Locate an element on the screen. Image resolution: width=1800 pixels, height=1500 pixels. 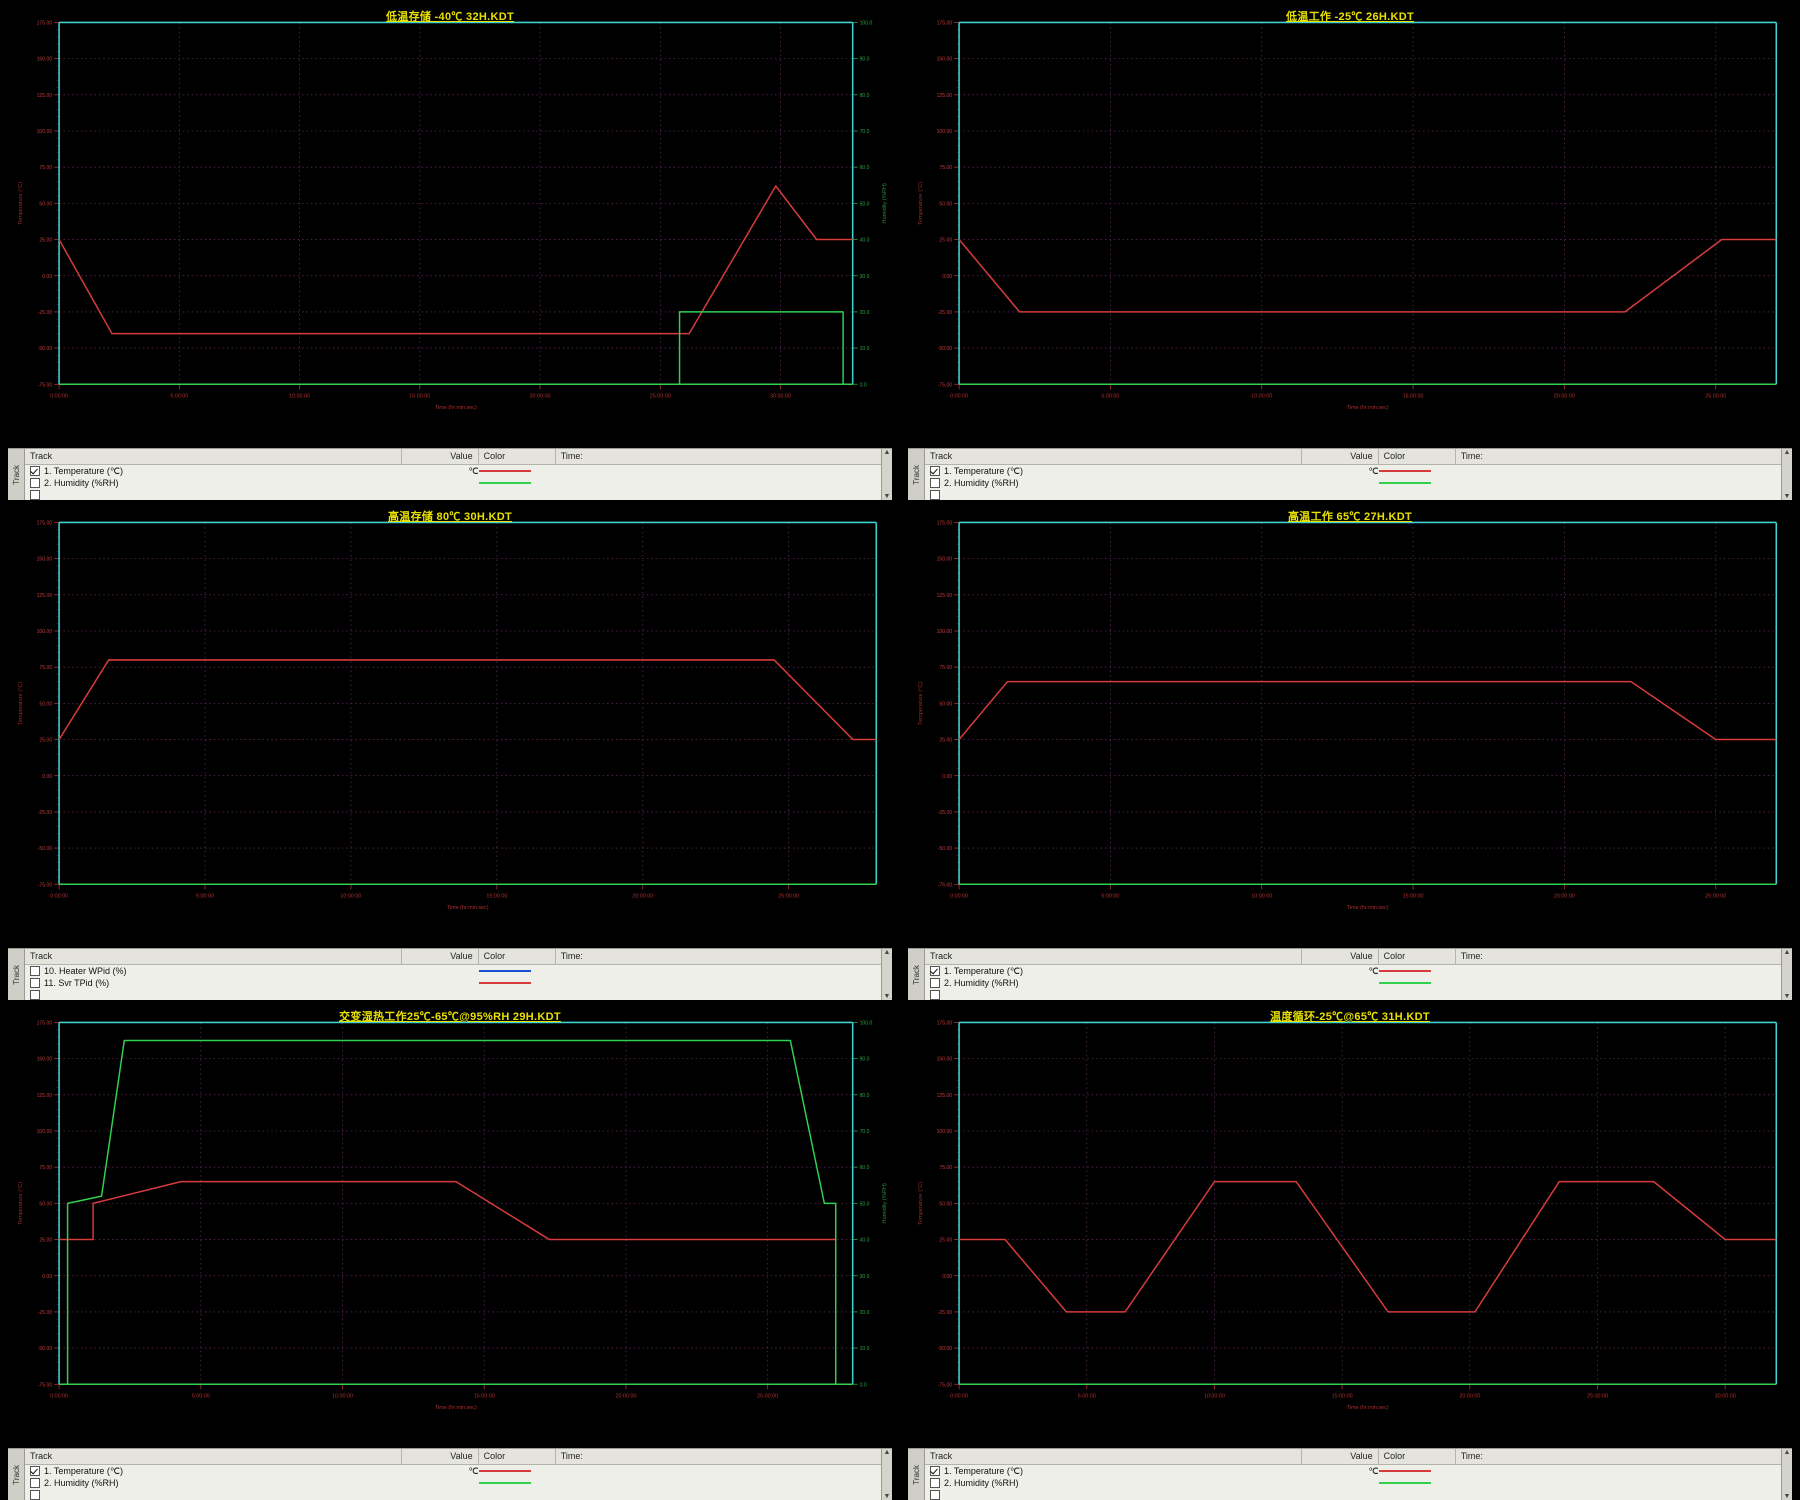
svg-text: -50.00 is located at coordinates (45, 349).